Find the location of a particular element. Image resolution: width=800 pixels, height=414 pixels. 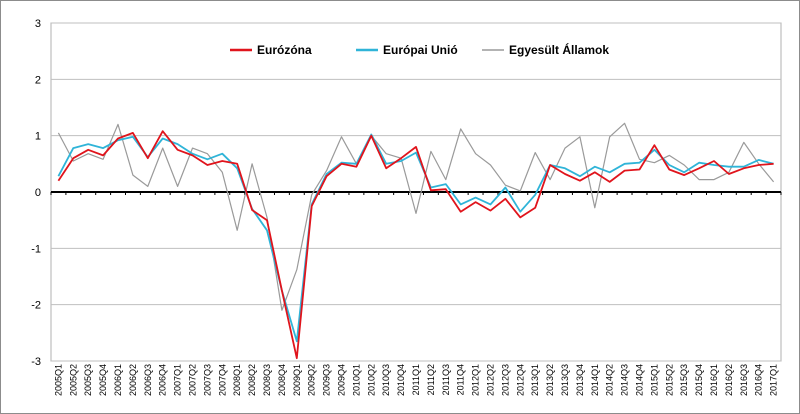

x-tick-label: 2015Q3 is located at coordinates (684, 380).